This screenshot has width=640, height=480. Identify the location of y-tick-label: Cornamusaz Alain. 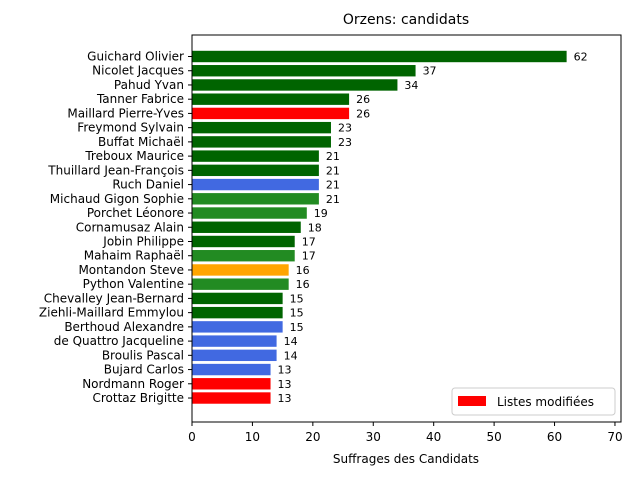
(130, 227).